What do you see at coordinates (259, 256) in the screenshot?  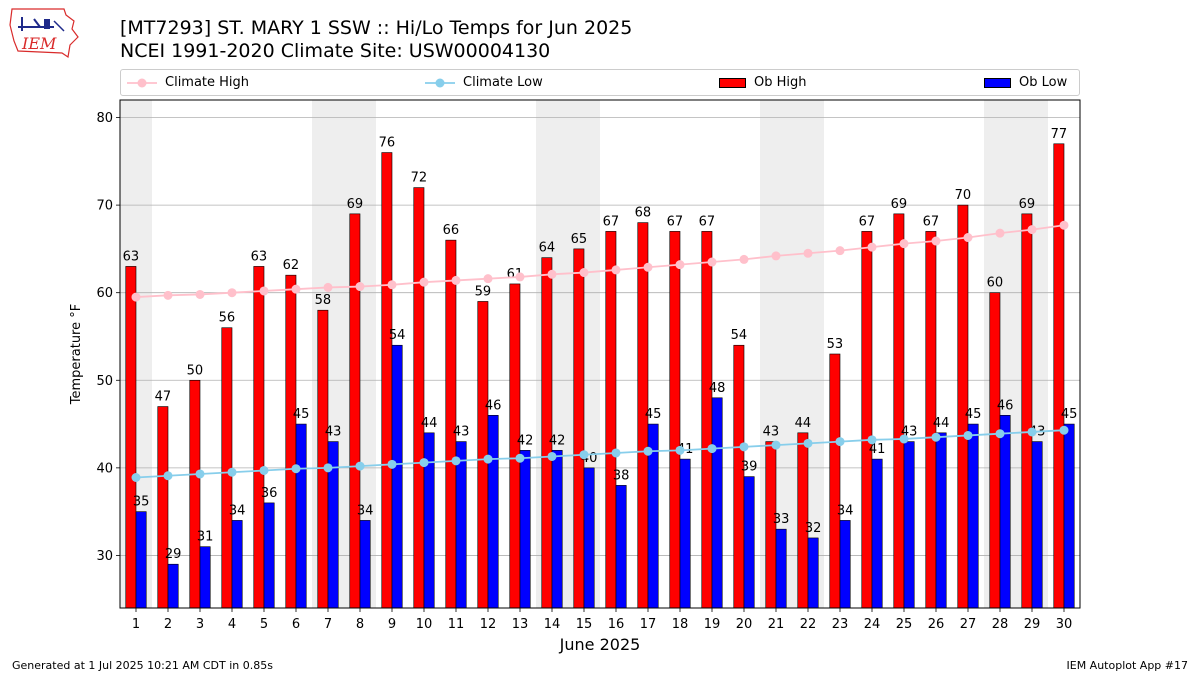 I see `ob-high-value-label: 63` at bounding box center [259, 256].